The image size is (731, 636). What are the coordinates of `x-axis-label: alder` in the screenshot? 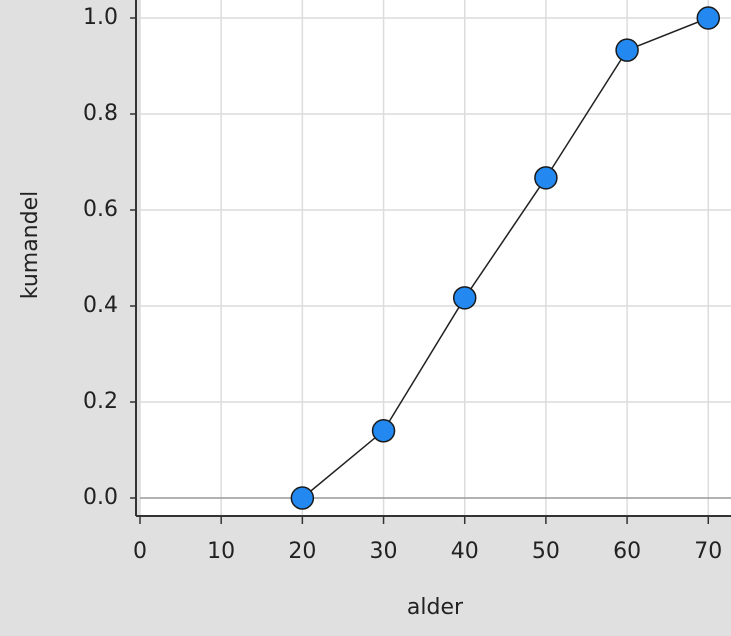 It's located at (435, 607).